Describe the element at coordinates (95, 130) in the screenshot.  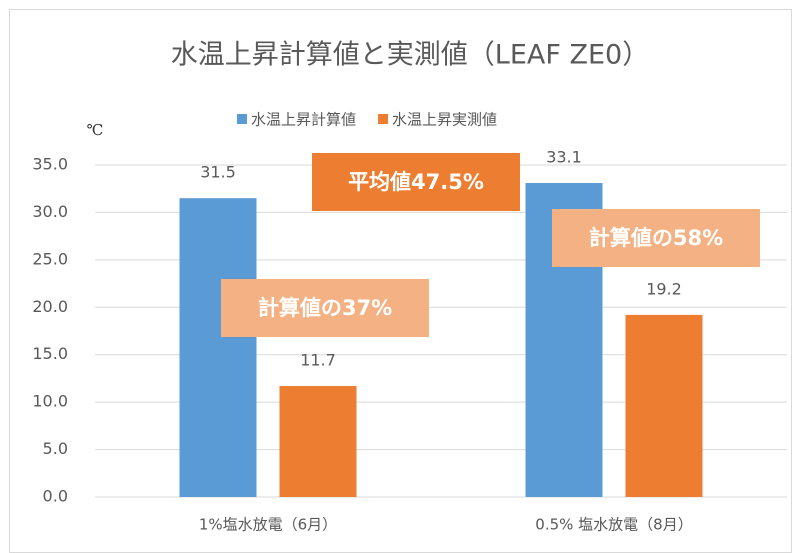
I see `y-unit: ℃` at that location.